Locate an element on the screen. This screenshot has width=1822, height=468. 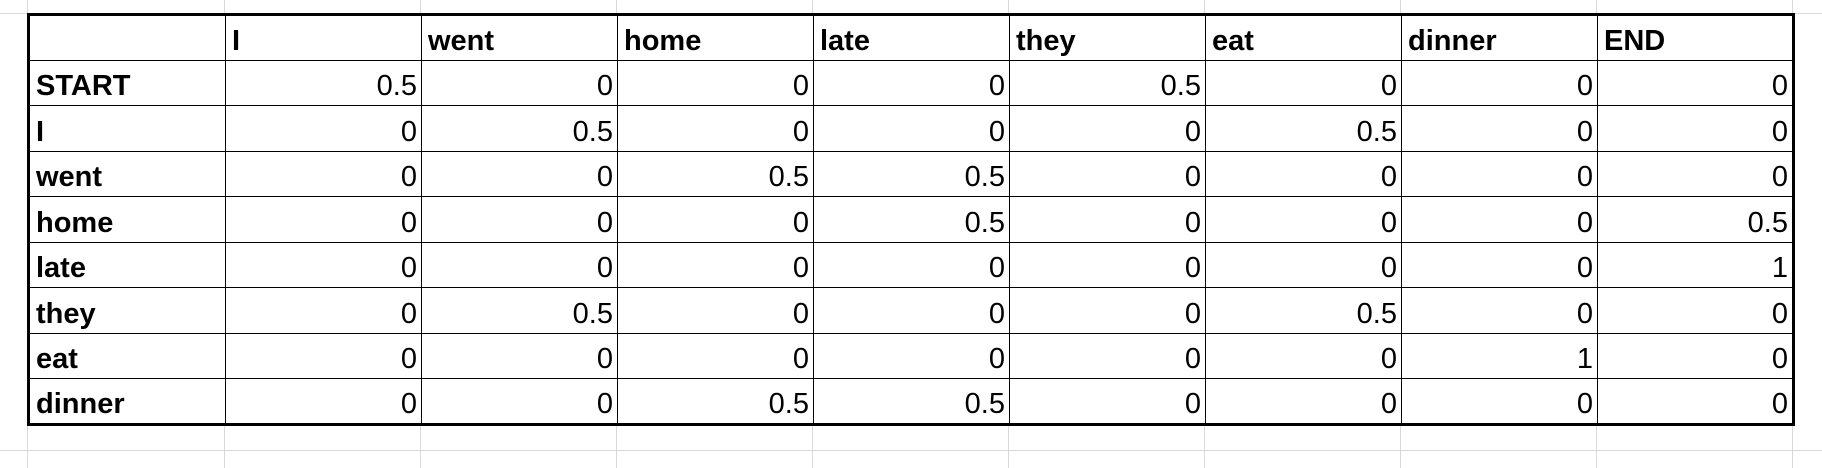
column-header: late is located at coordinates (911, 37).